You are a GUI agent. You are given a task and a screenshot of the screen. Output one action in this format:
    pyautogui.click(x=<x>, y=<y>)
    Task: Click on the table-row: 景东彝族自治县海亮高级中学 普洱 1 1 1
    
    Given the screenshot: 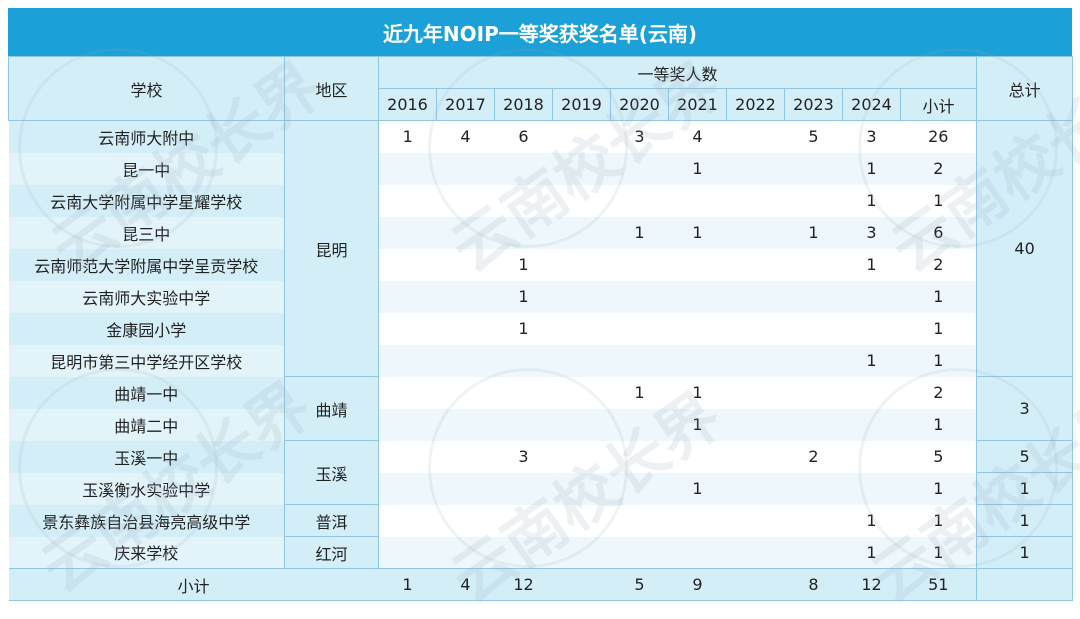 What is the action you would take?
    pyautogui.click(x=541, y=520)
    